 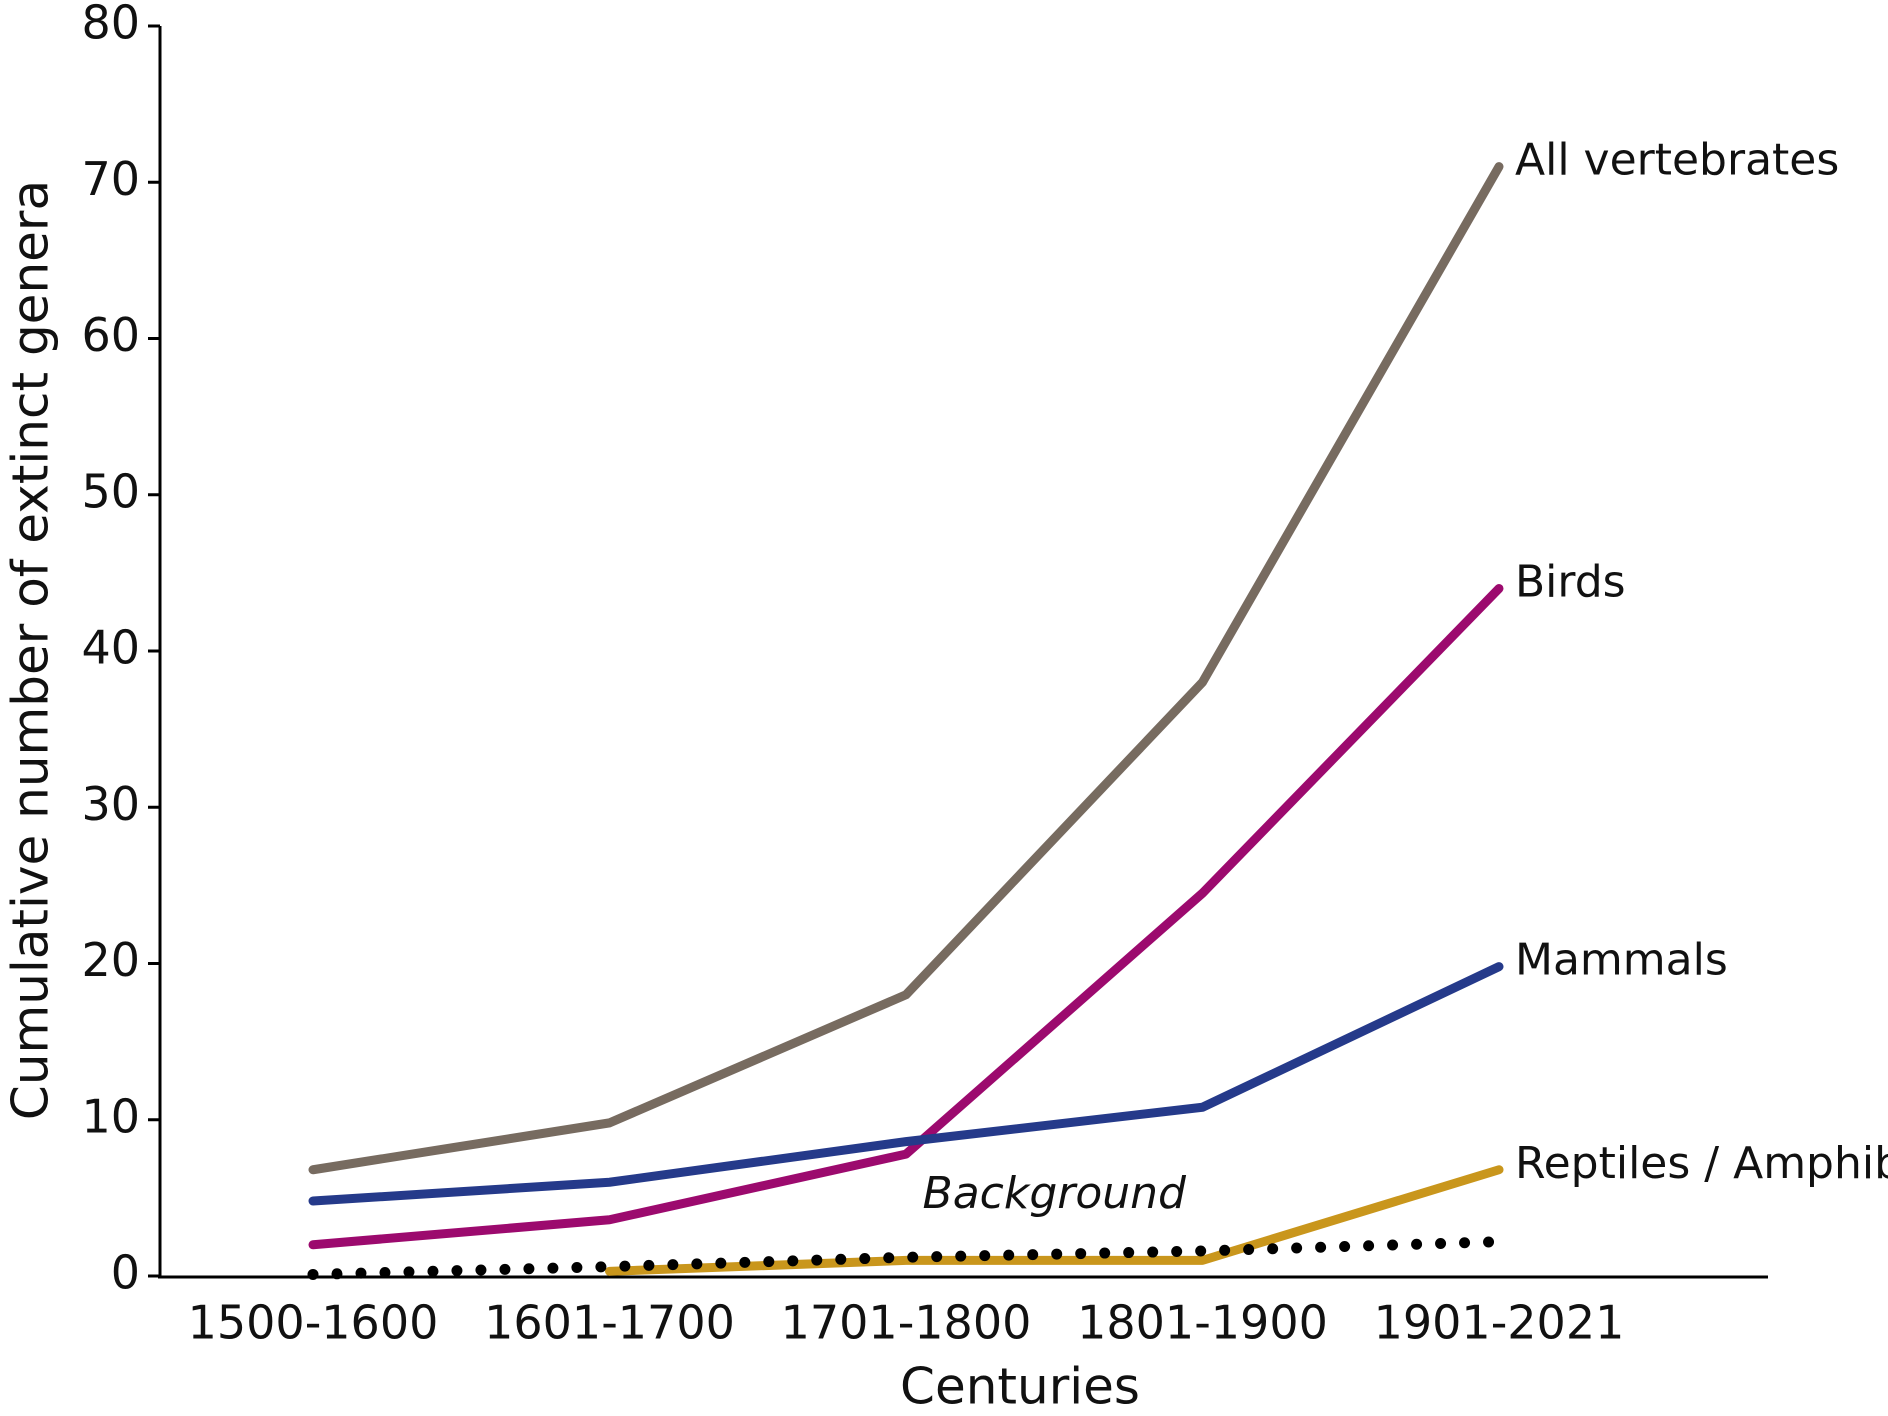 What do you see at coordinates (1677, 160) in the screenshot?
I see `series-label: All vertebrates` at bounding box center [1677, 160].